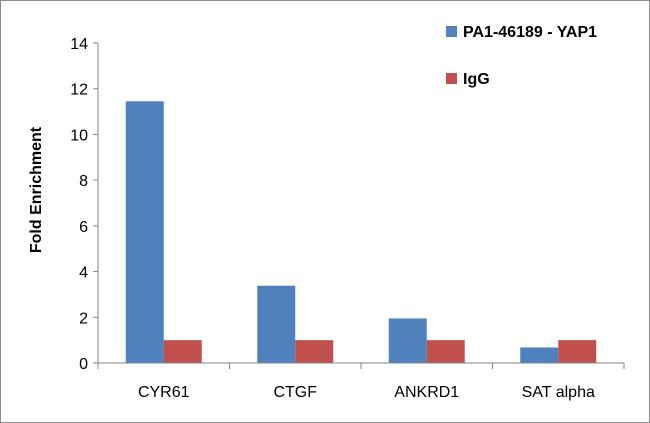  I want to click on x-category-label: CTGF, so click(295, 392).